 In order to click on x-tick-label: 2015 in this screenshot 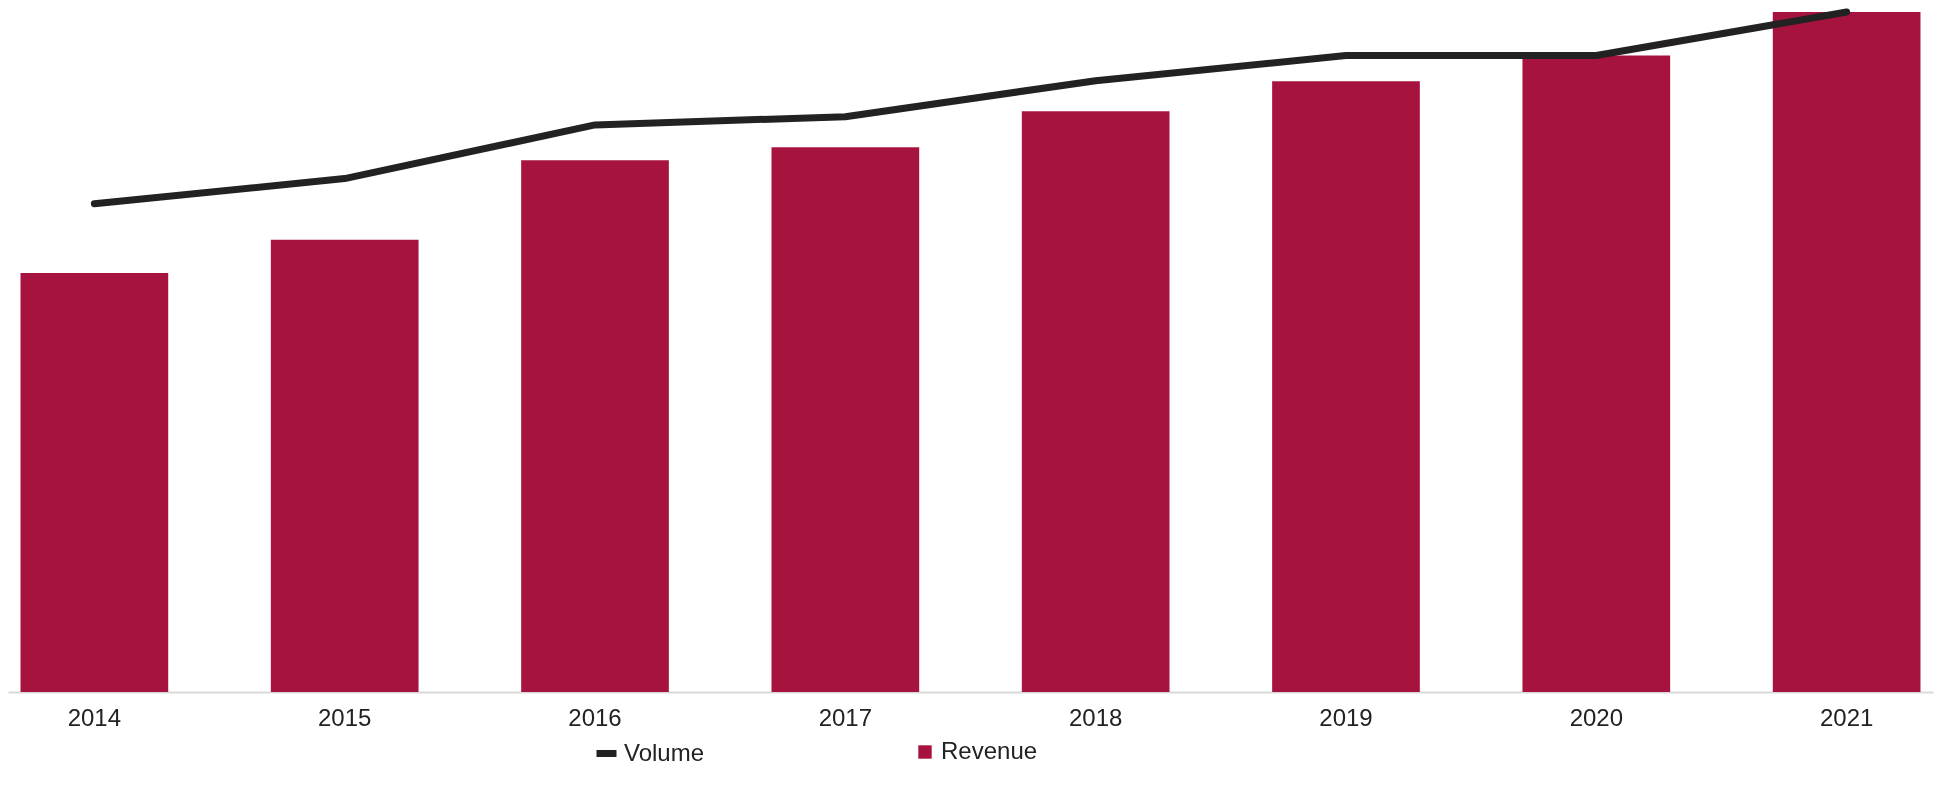, I will do `click(344, 717)`.